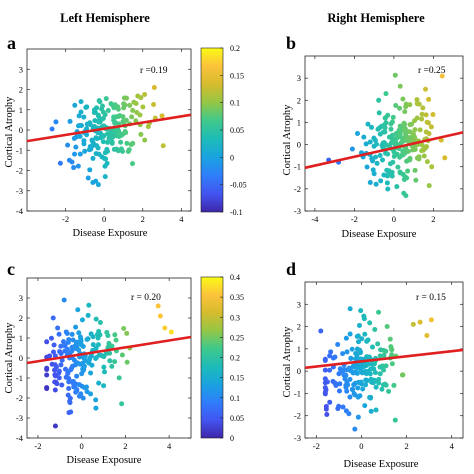 The height and width of the screenshot is (474, 474). I want to click on panel-b-y-axis-title: Cortical Atrophy, so click(287, 140).